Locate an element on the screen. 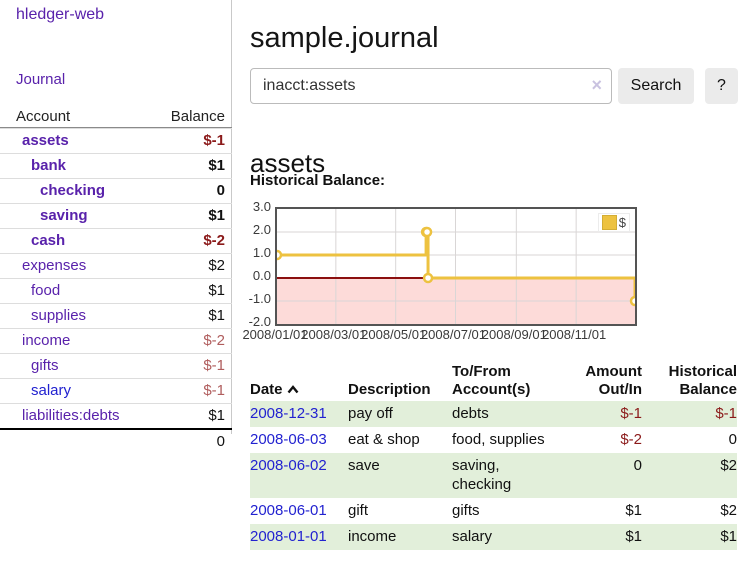 Image resolution: width=742 pixels, height=582 pixels. transaction-balance: $-1 is located at coordinates (689, 414).